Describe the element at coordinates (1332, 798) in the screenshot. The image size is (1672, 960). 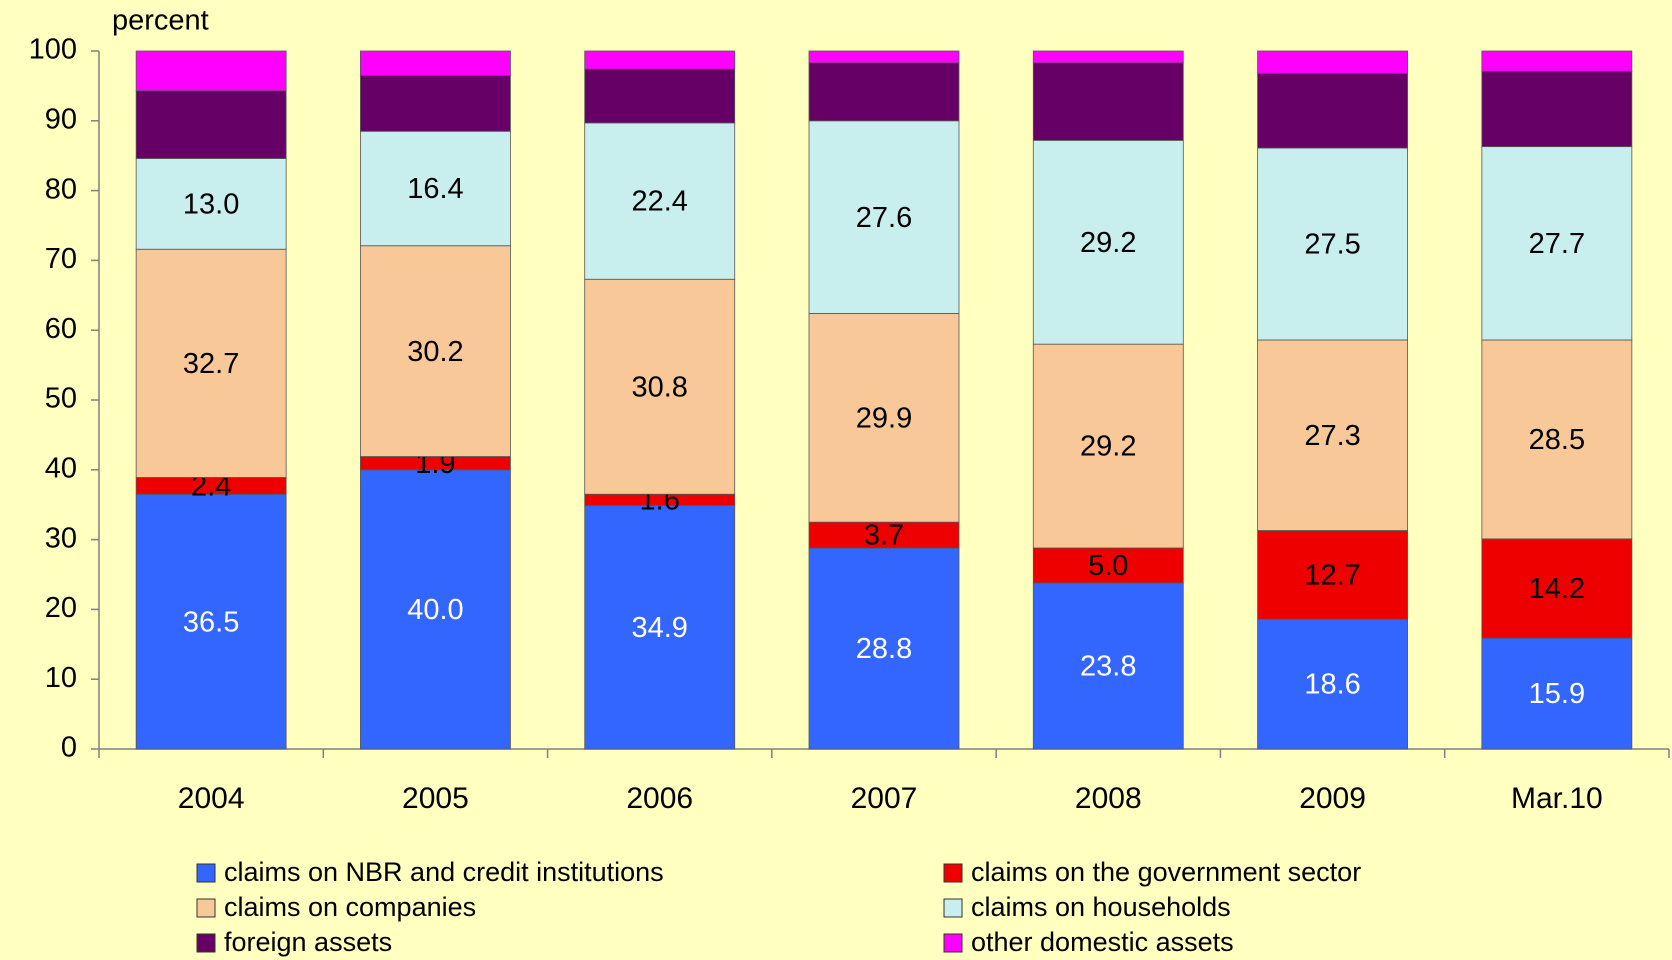
I see `x-tick-label: 2009` at that location.